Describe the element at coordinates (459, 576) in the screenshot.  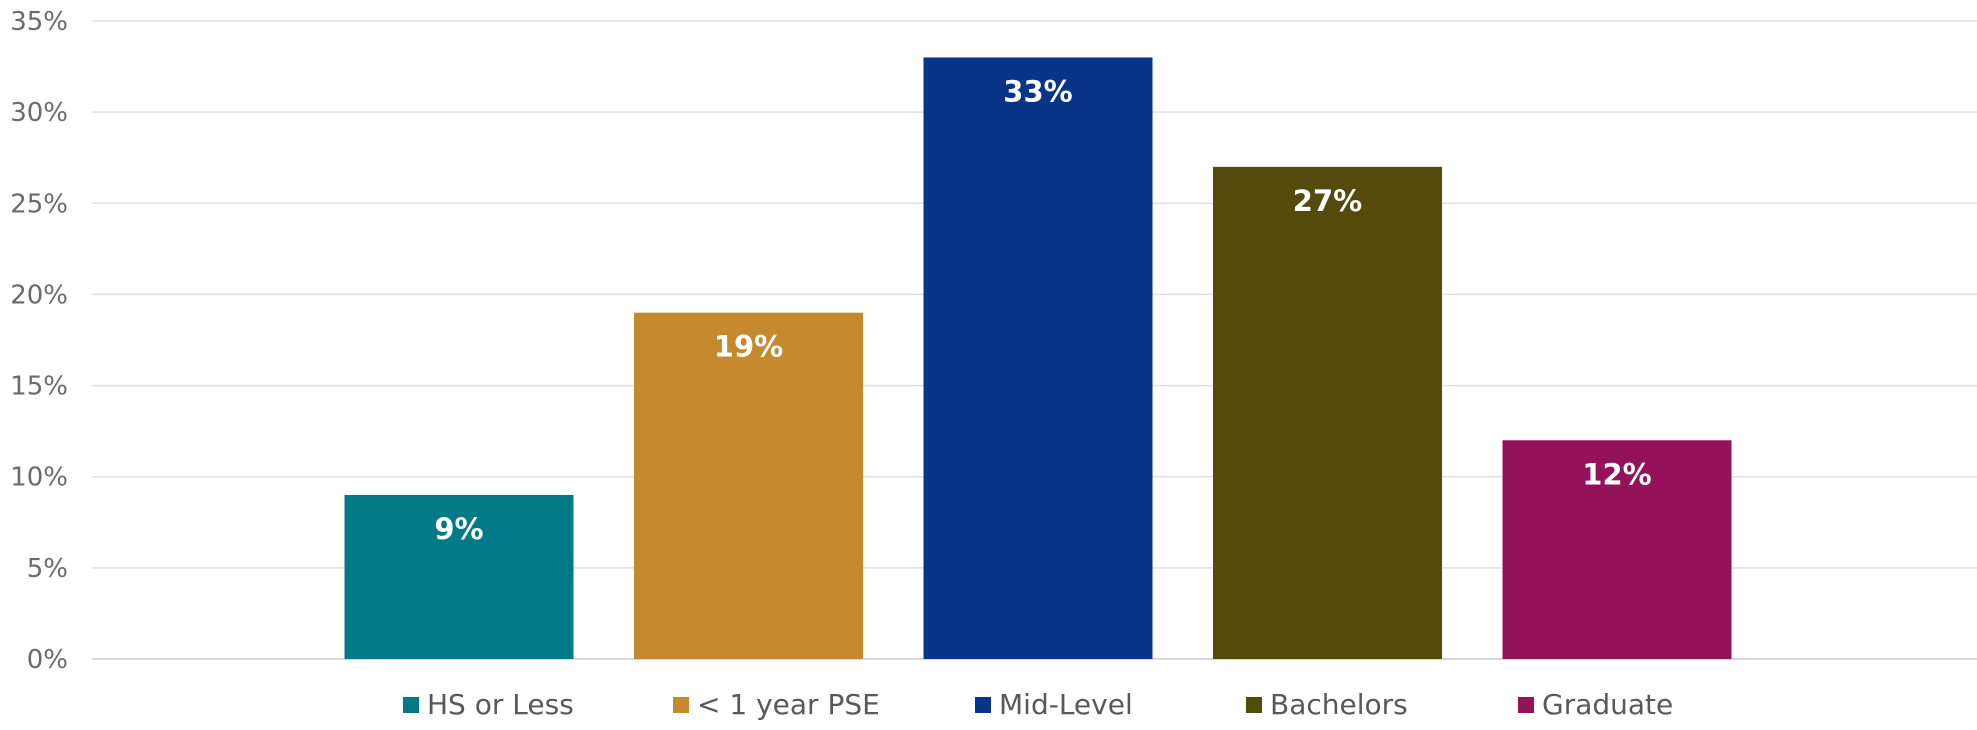
I see `bar-hs-or-less` at that location.